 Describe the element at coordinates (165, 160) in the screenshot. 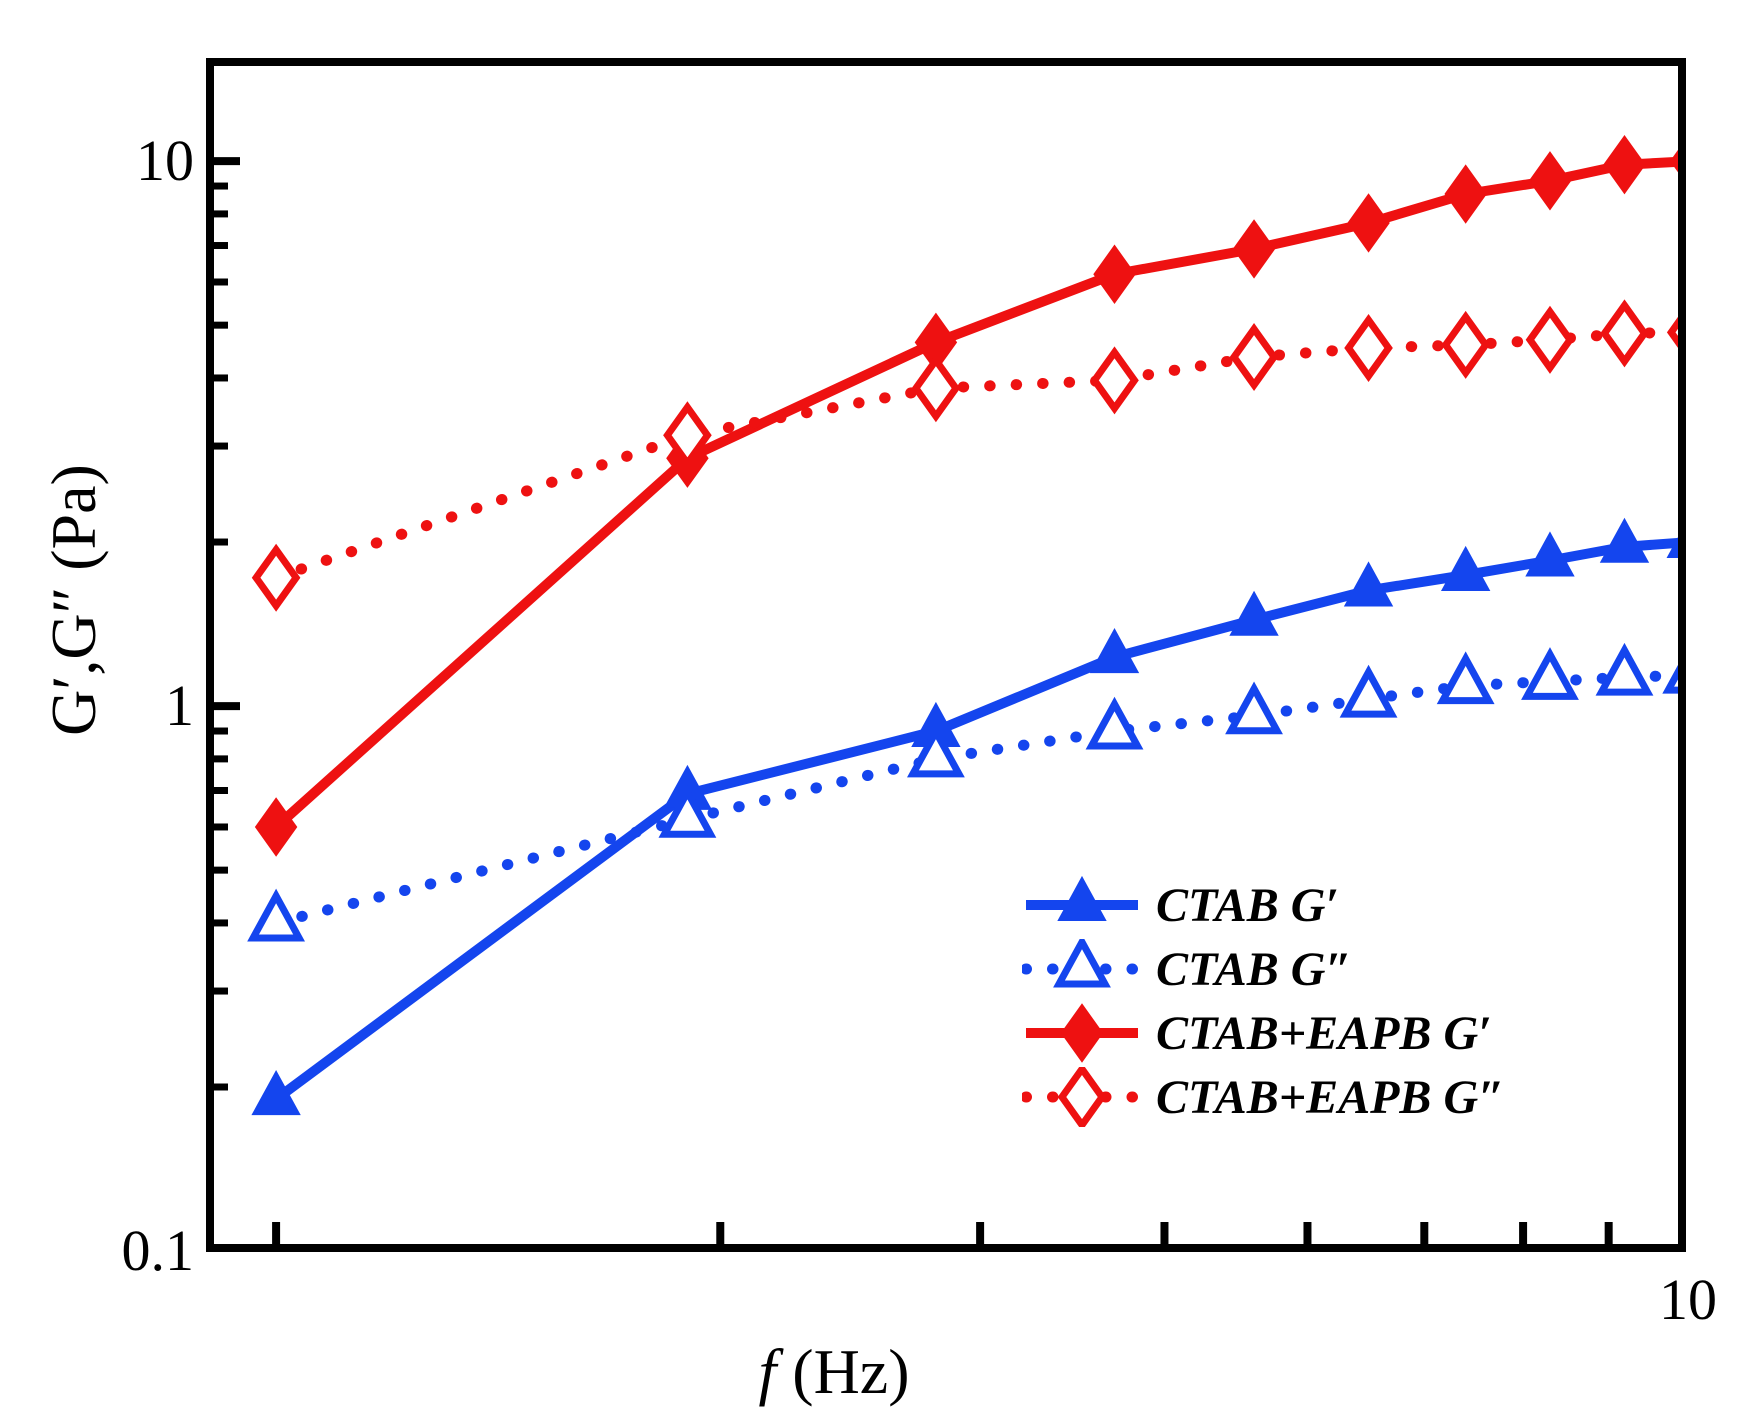

I see `y-tick-label-10: 10` at that location.